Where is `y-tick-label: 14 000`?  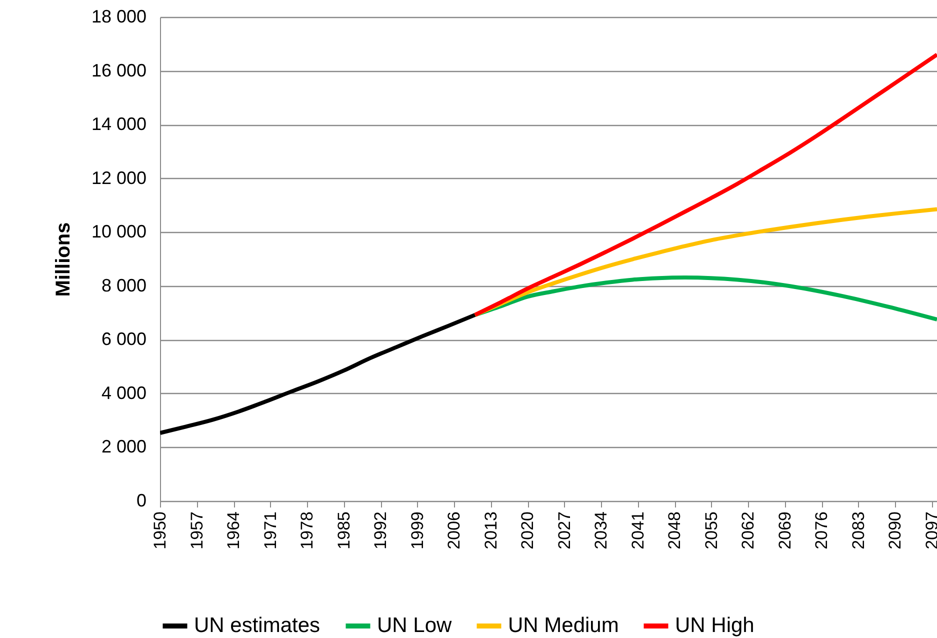 y-tick-label: 14 000 is located at coordinates (118, 124).